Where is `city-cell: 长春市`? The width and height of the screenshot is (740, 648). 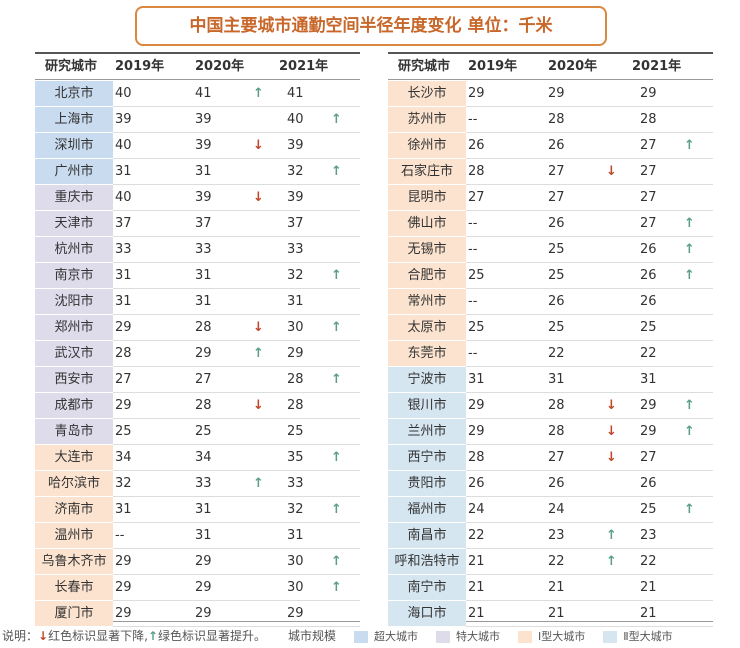
city-cell: 长春市 is located at coordinates (74, 587).